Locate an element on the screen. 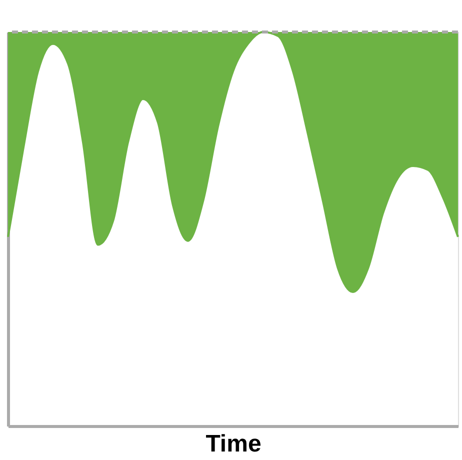 The height and width of the screenshot is (460, 462). x-axis-title: Time is located at coordinates (234, 444).